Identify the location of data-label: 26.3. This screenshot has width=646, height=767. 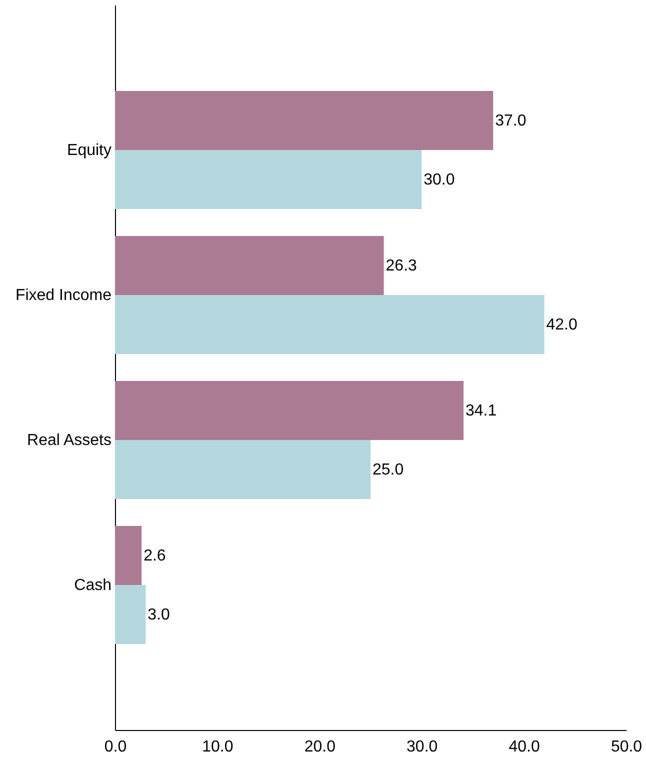
(402, 265).